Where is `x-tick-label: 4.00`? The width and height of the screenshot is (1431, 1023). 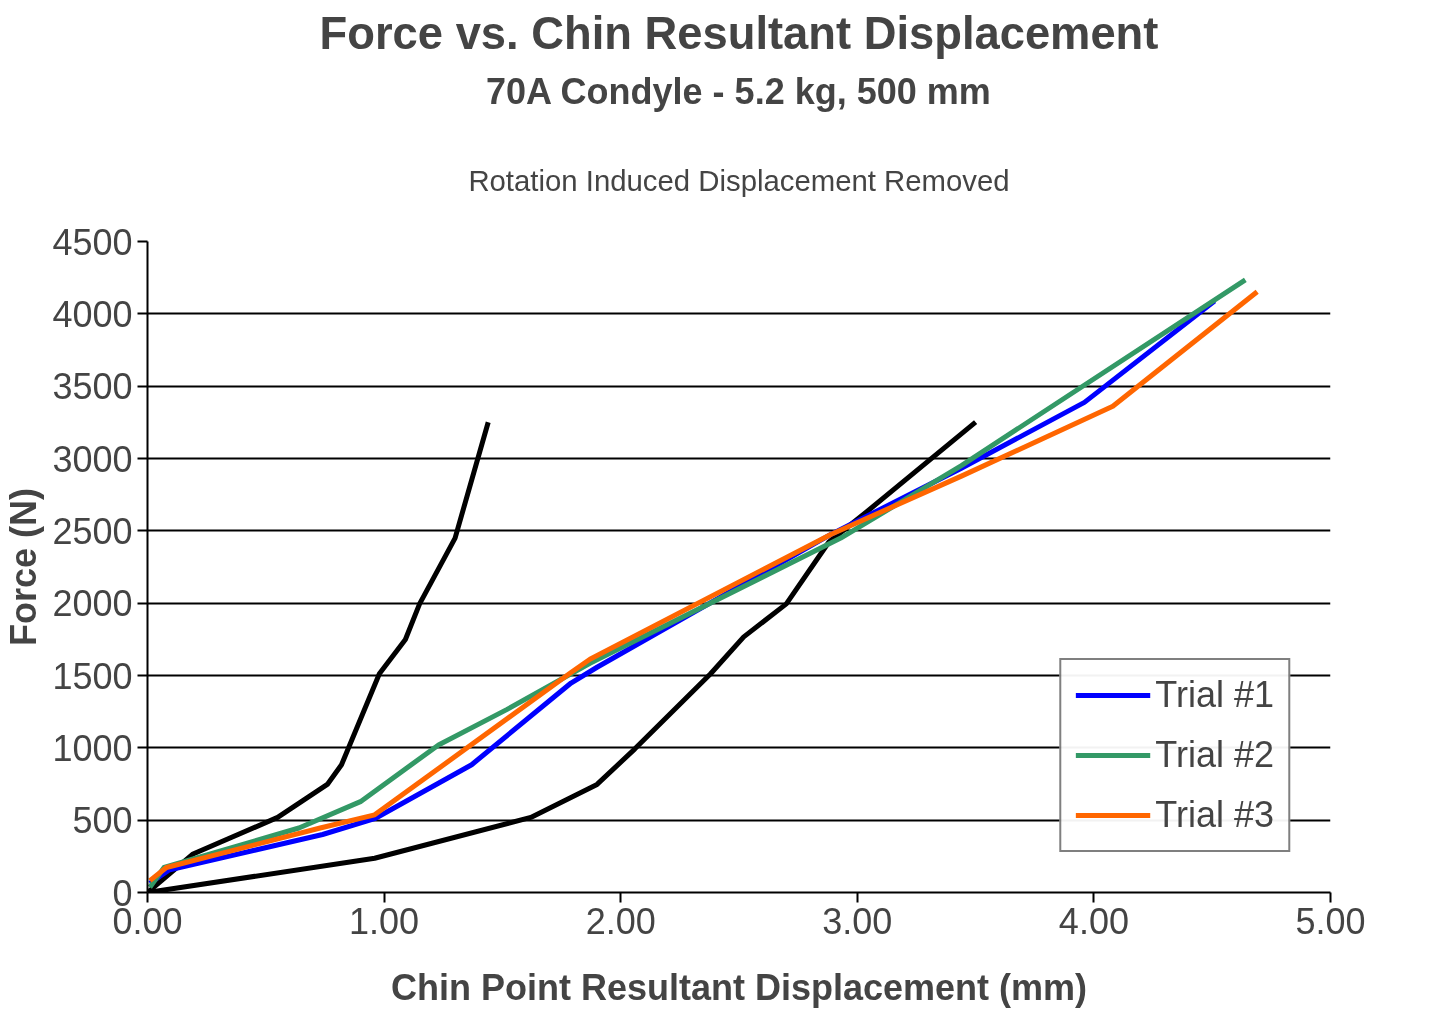
x-tick-label: 4.00 is located at coordinates (1093, 921).